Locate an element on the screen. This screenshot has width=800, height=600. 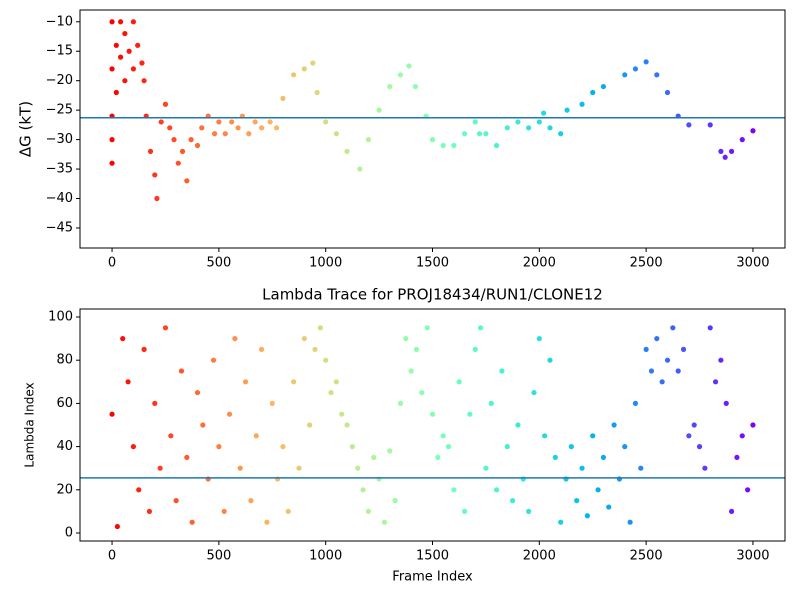
x-tick-label: 0 is located at coordinates (112, 263).